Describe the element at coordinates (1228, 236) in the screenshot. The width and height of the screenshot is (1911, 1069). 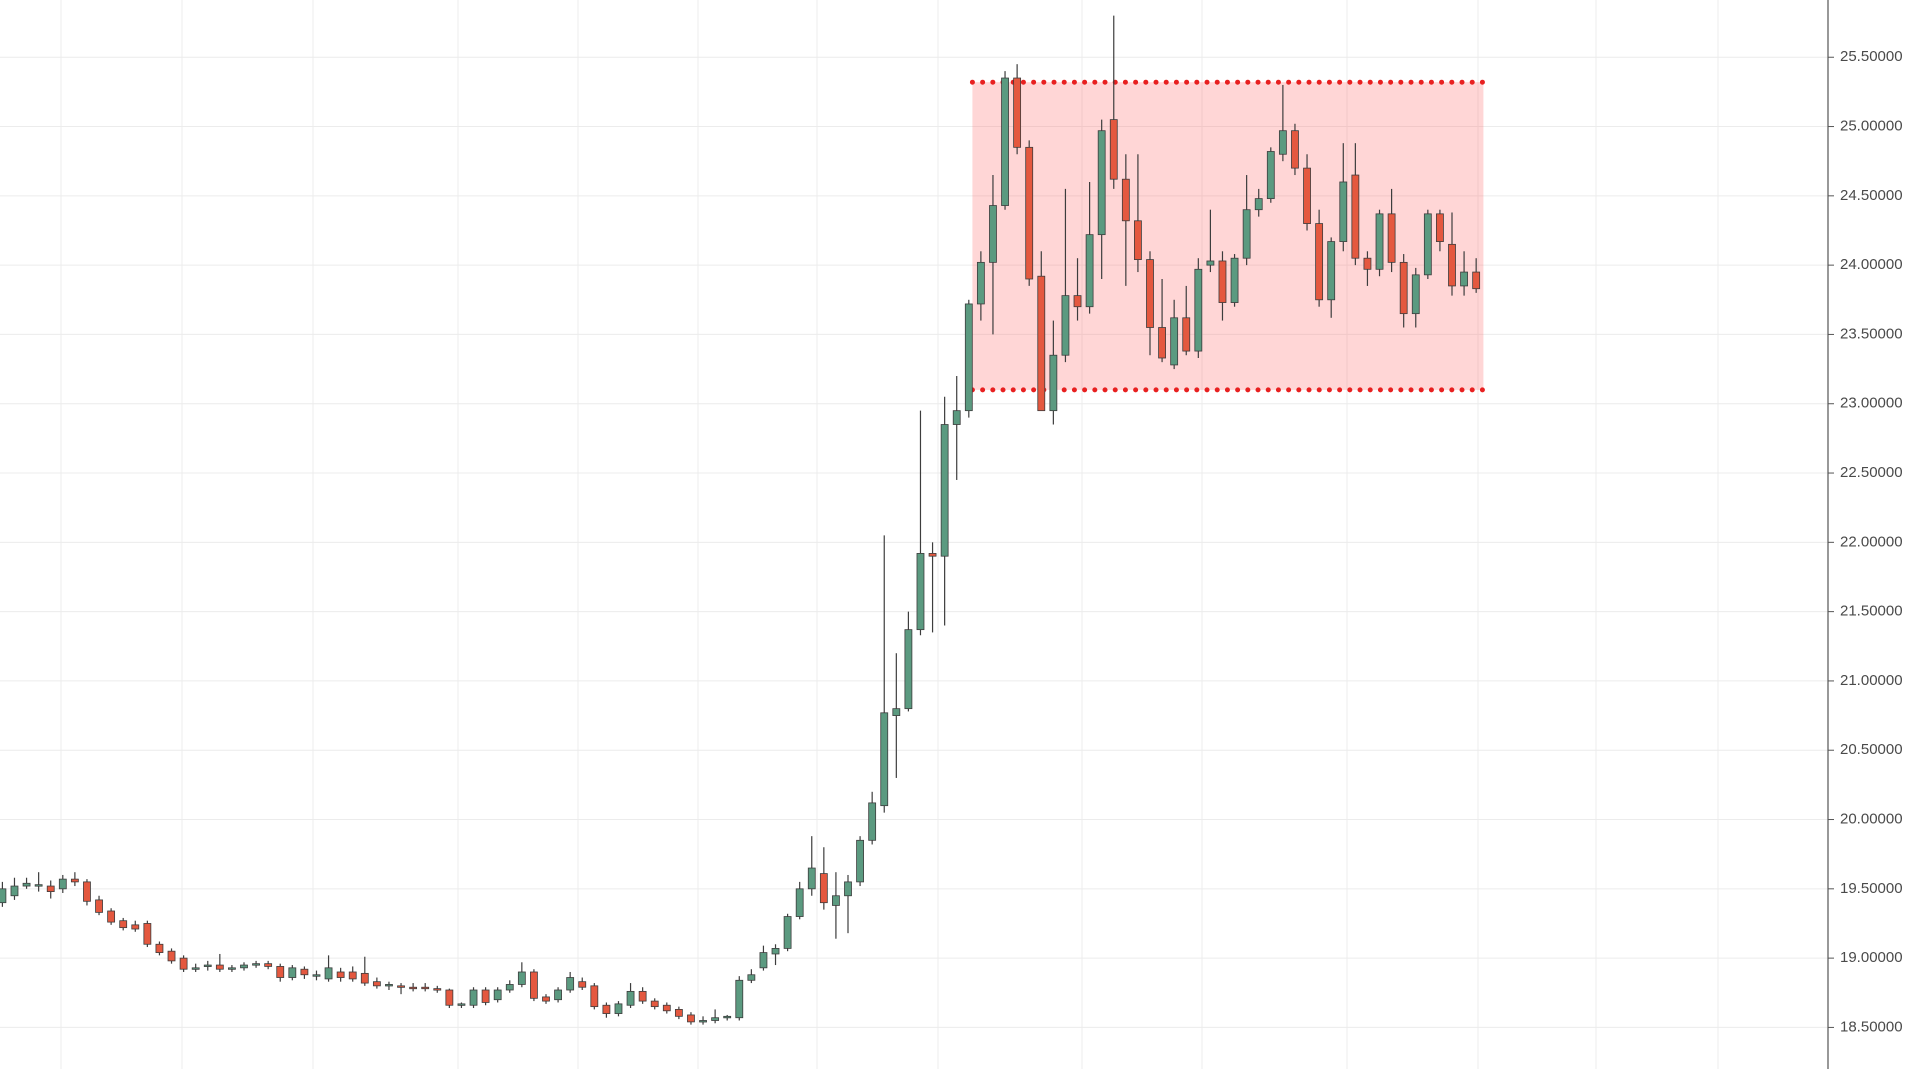
I see `range-box` at that location.